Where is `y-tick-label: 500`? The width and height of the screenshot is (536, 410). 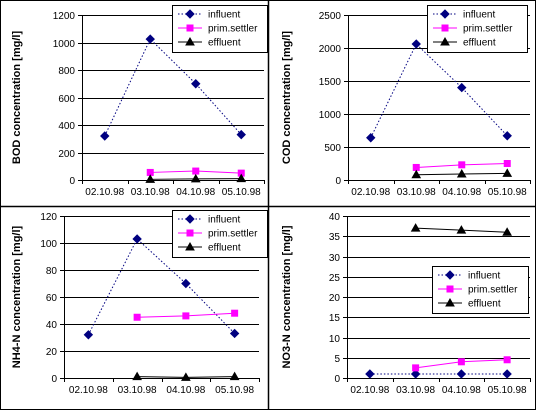 y-tick-label: 500 is located at coordinates (332, 148).